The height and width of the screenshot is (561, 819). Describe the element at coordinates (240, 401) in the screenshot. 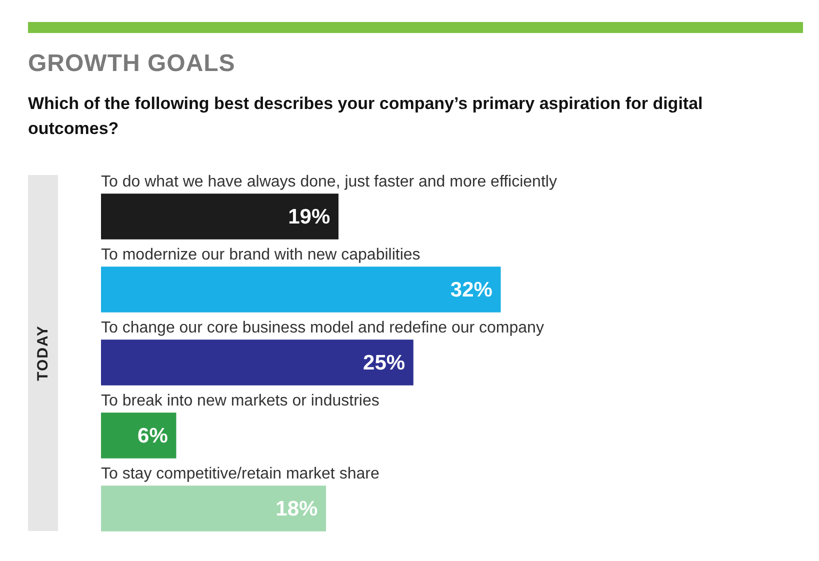

I see `y-tick-label: To break into new markets or industries` at that location.